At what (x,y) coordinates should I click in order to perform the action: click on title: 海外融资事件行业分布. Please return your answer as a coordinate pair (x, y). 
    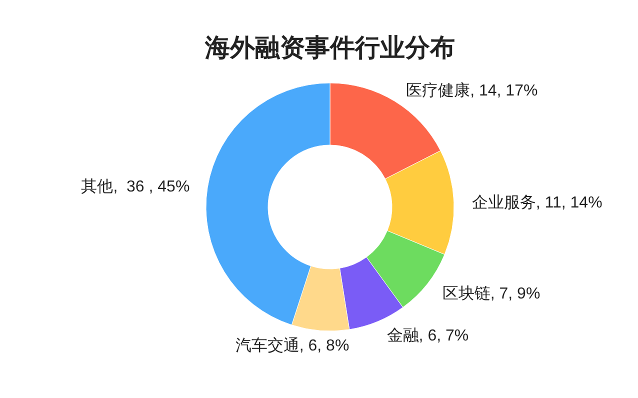
    Looking at the image, I should click on (330, 48).